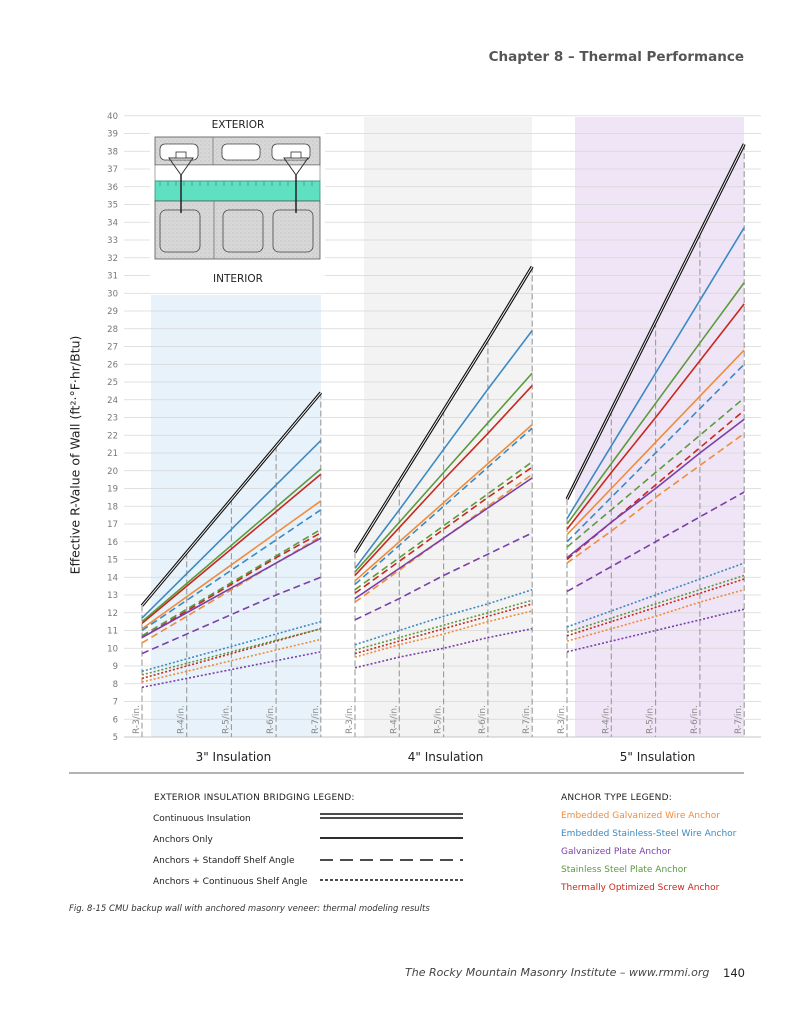 Image resolution: width=791 pixels, height=1024 pixels. I want to click on y-tick-label: 11, so click(112, 632).